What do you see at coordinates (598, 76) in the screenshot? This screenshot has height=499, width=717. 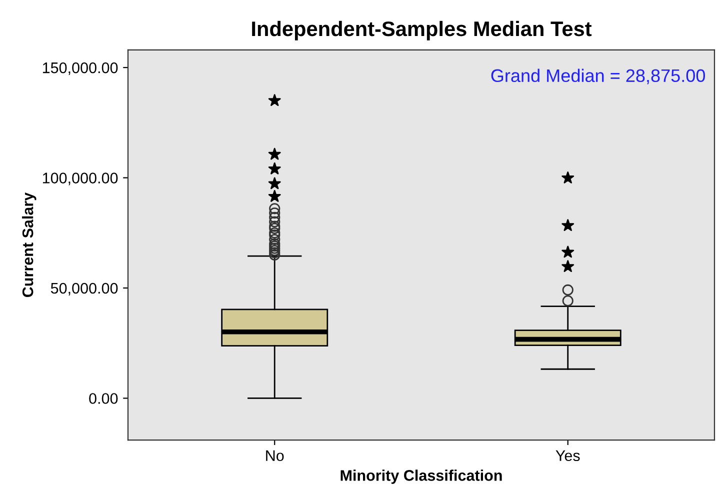 I see `annotation: Grand Median = 28,875.00` at bounding box center [598, 76].